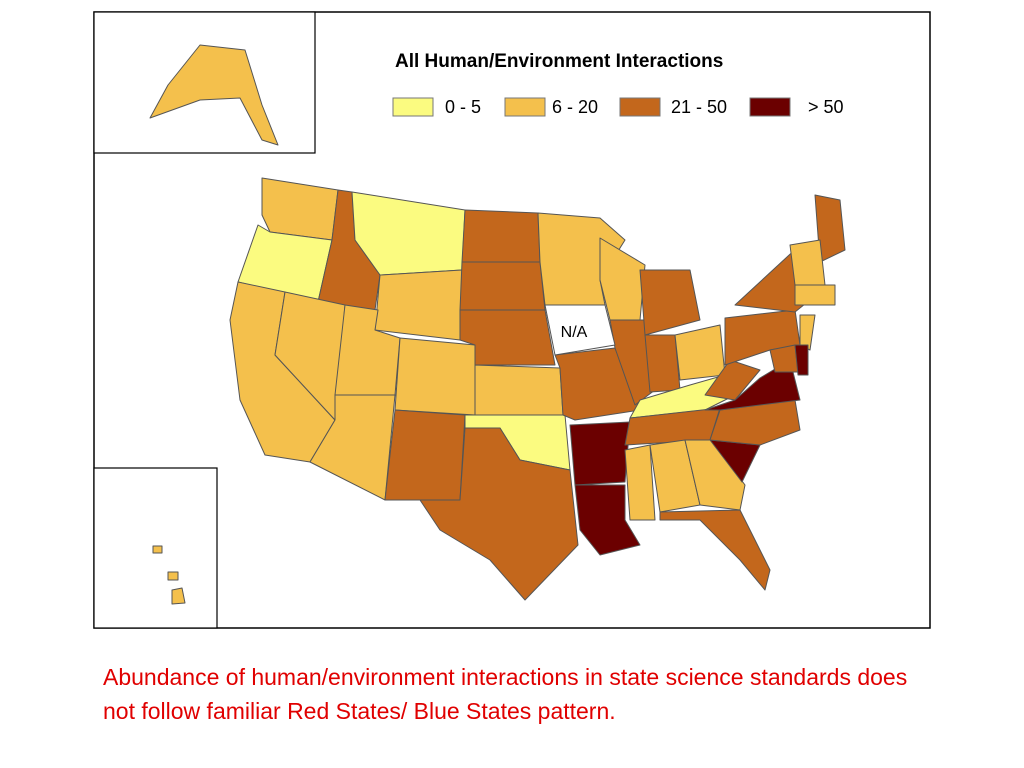  I want to click on state-no-data, so click(580, 330).